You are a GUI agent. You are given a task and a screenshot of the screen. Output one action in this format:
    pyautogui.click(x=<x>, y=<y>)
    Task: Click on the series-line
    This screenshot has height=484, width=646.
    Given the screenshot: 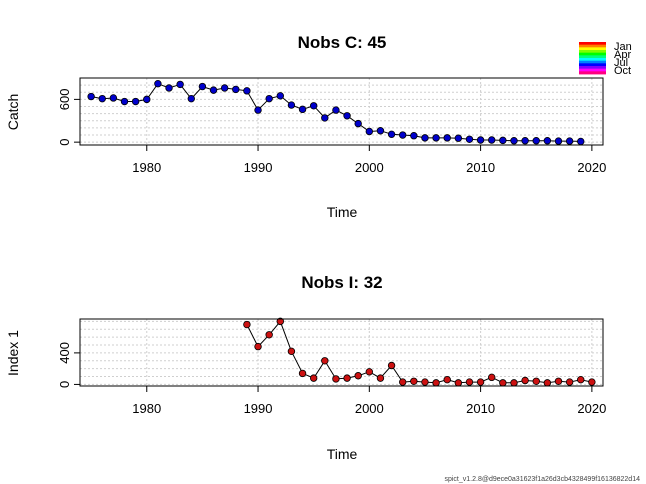 What is the action you would take?
    pyautogui.click(x=419, y=352)
    